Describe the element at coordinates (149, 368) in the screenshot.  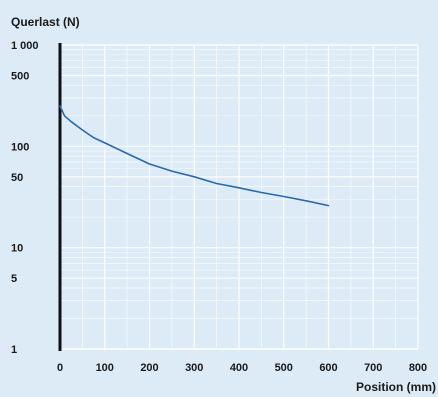
I see `x-tick-label: 200` at that location.